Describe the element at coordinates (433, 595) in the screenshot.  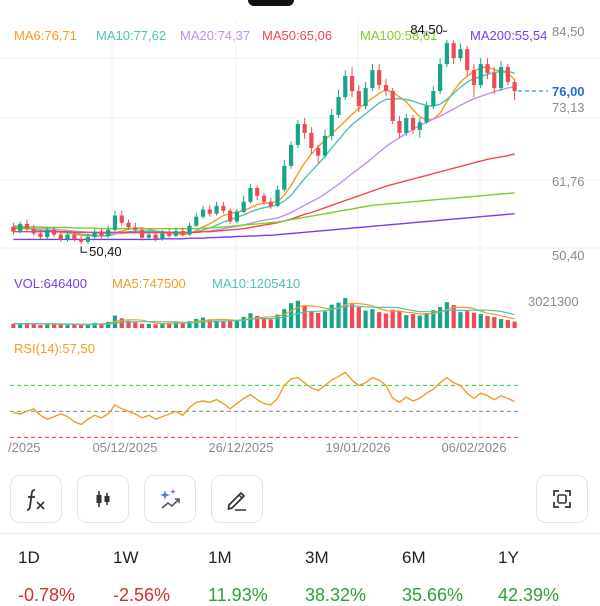
I see `perf-change: 35.66%` at that location.